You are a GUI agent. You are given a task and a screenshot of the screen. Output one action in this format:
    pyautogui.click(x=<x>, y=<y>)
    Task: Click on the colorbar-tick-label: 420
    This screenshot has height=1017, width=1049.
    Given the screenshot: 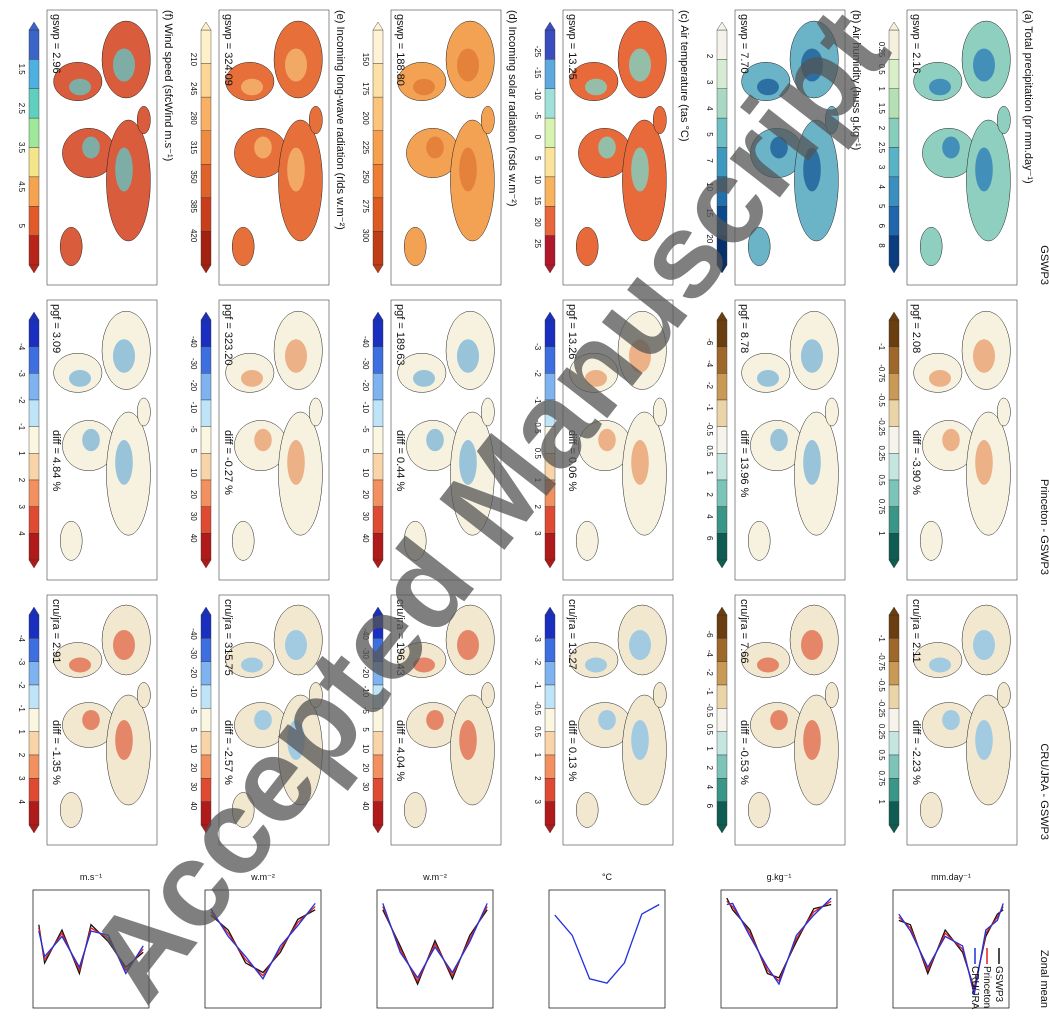 What is the action you would take?
    pyautogui.click(x=193, y=236)
    